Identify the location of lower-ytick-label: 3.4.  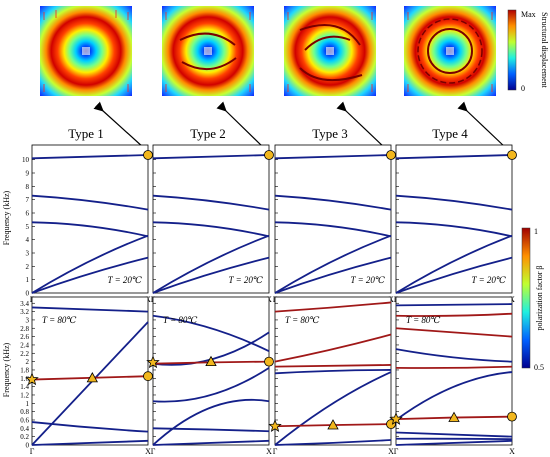
(24, 304).